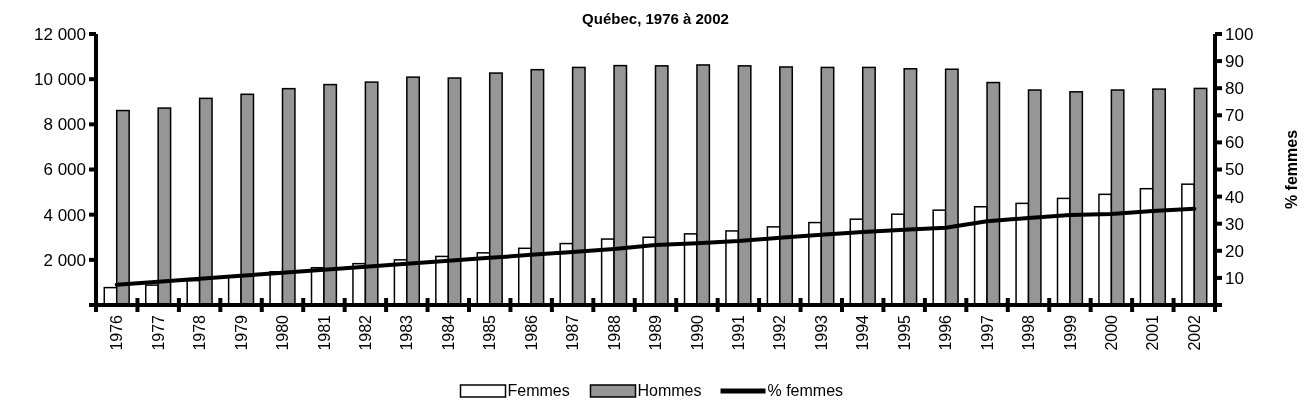 The width and height of the screenshot is (1315, 412). What do you see at coordinates (821, 332) in the screenshot?
I see `x-tick-label: 1993` at bounding box center [821, 332].